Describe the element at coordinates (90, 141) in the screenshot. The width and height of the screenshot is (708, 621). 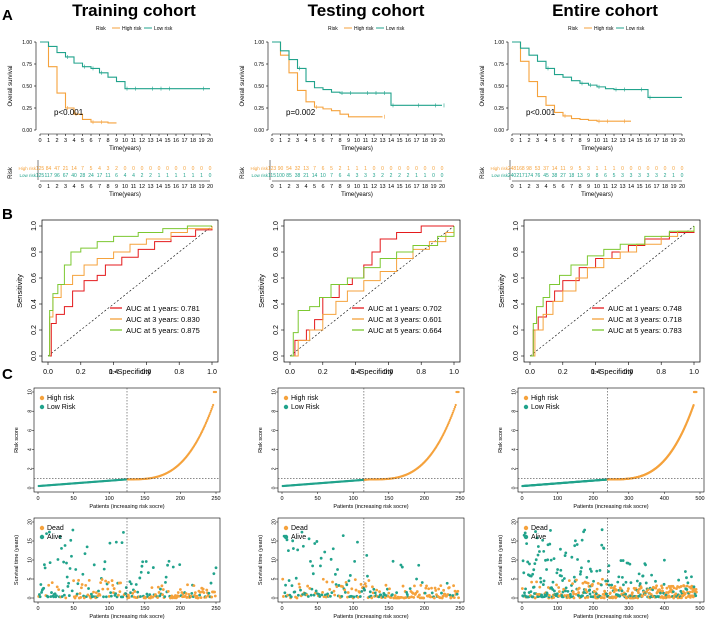
I see `x-tick-label: 6` at that location.